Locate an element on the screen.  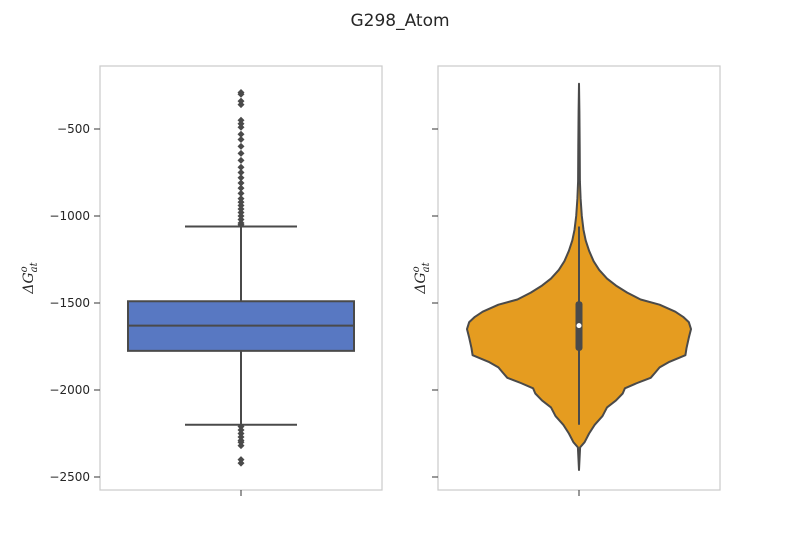
y-tick-label: −2500 is located at coordinates (69, 477).